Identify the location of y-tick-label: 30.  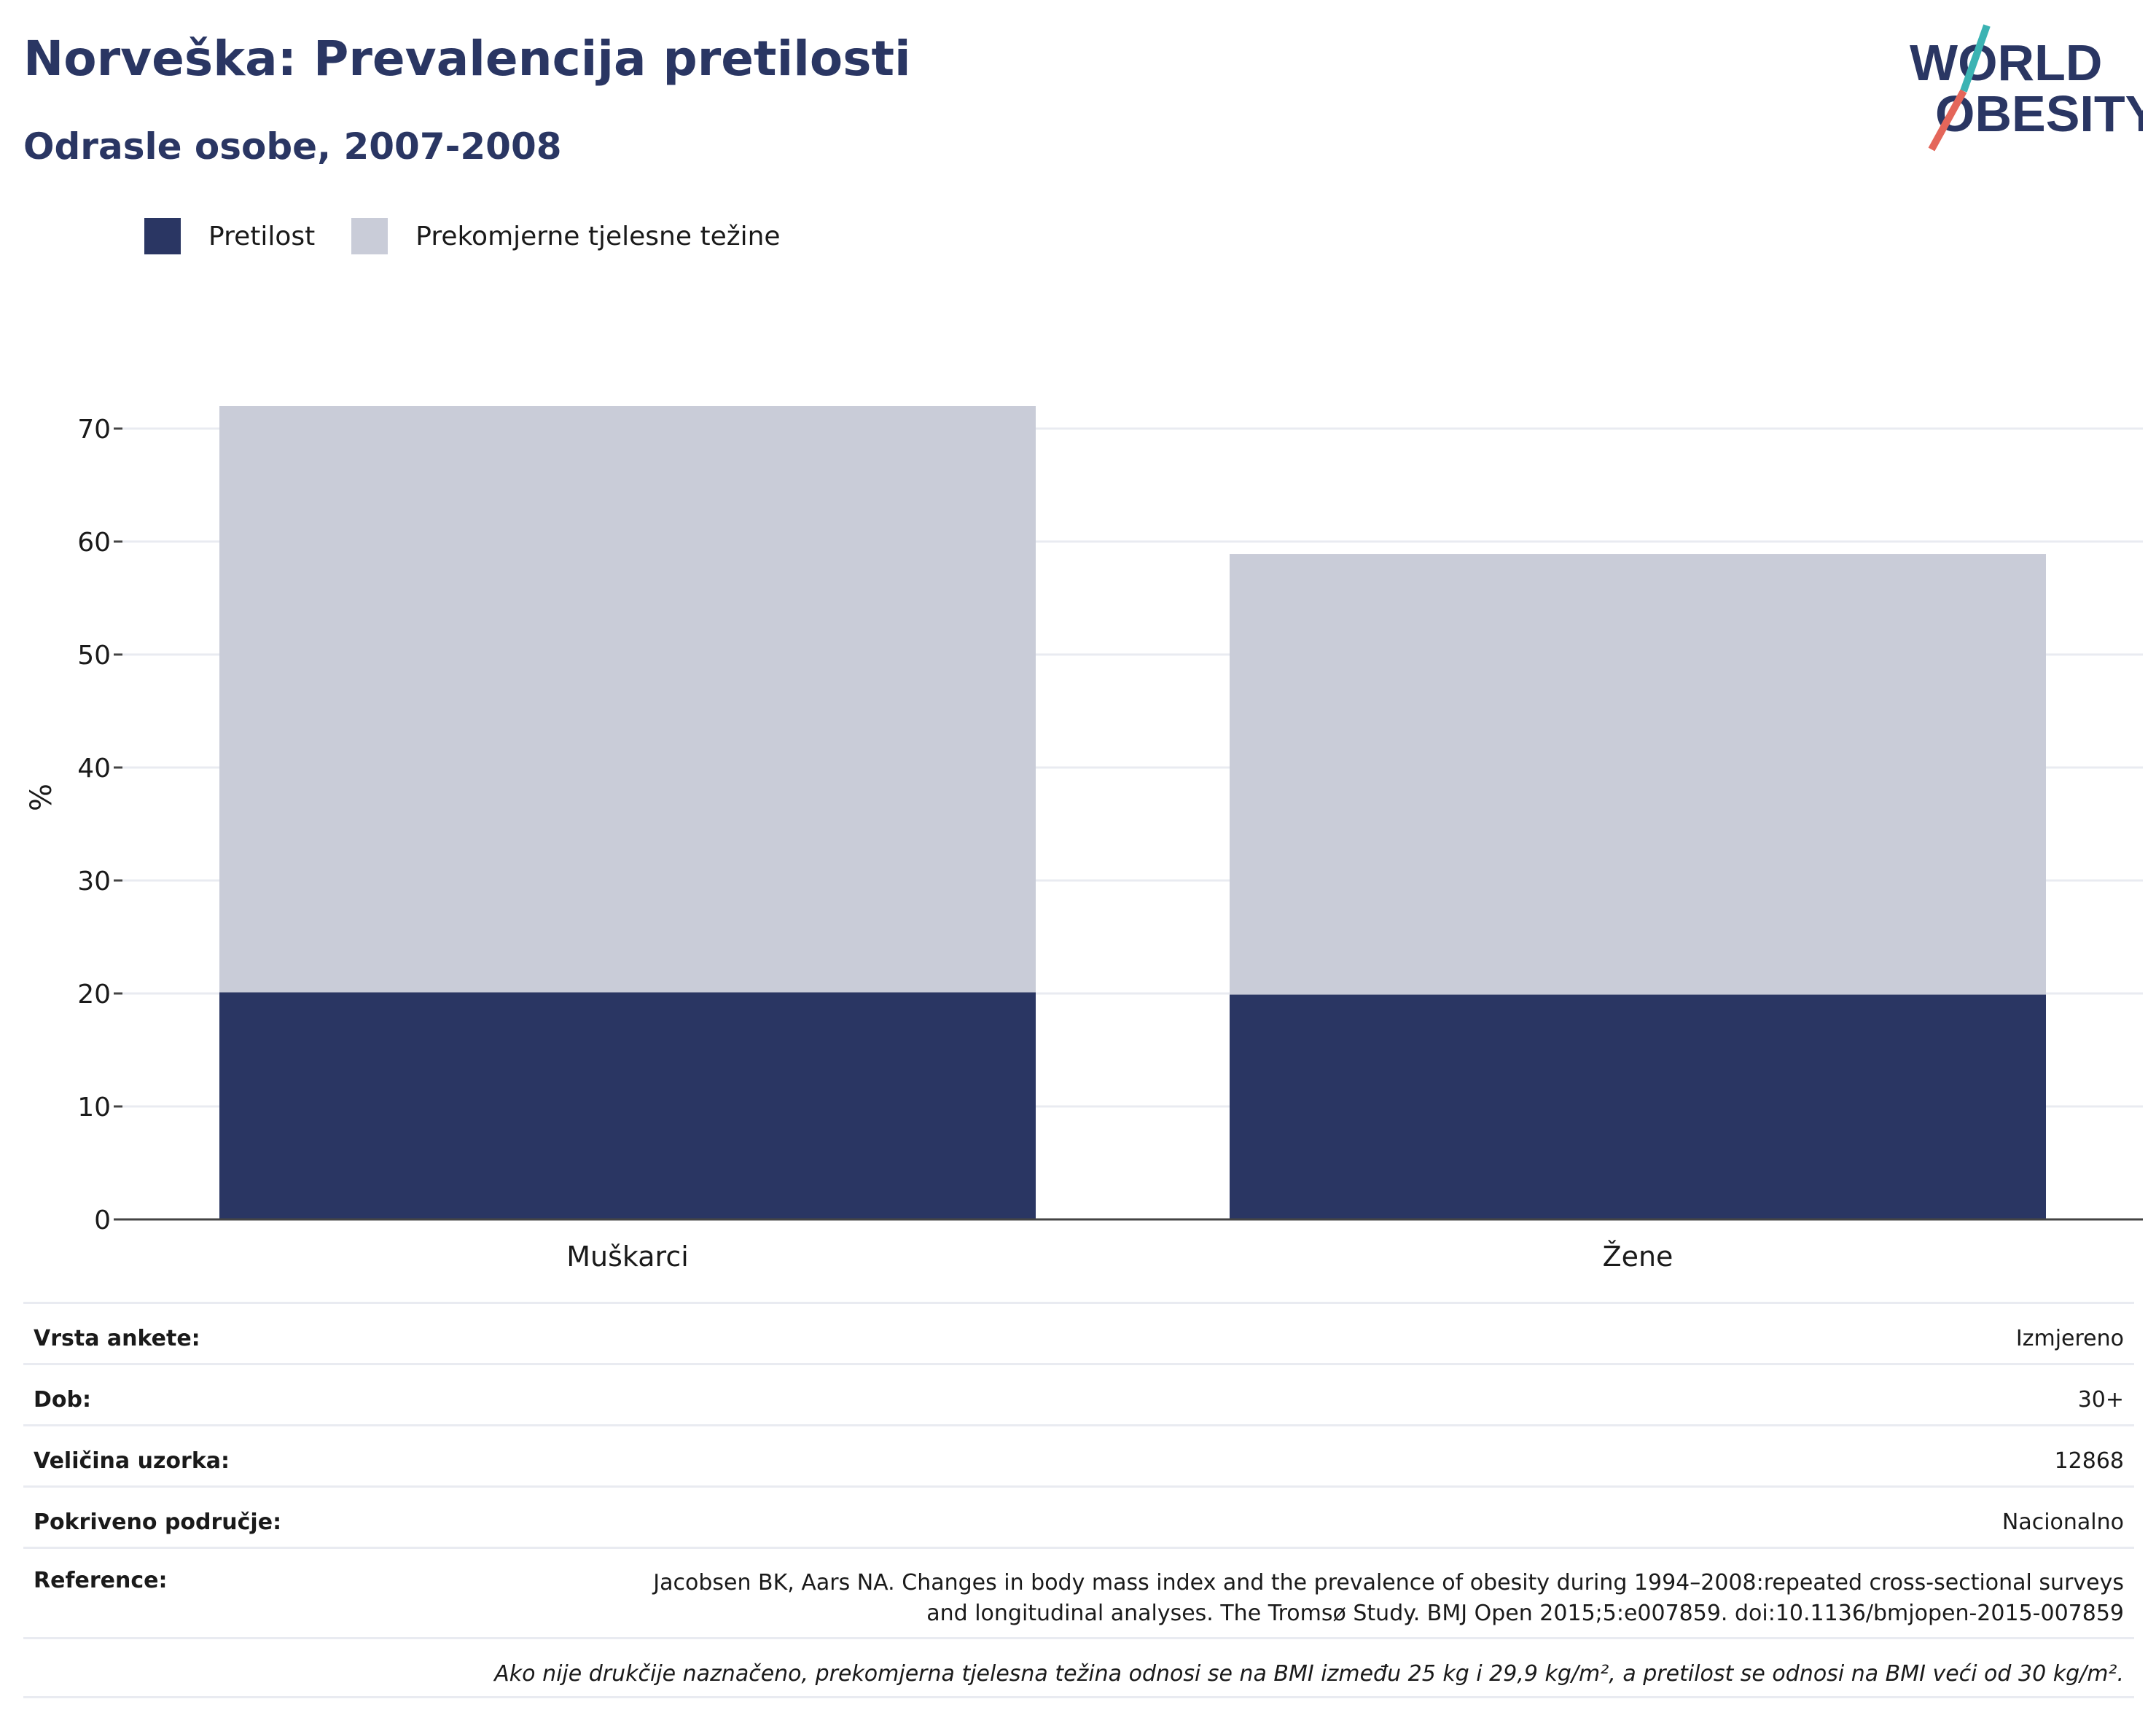
(94, 882).